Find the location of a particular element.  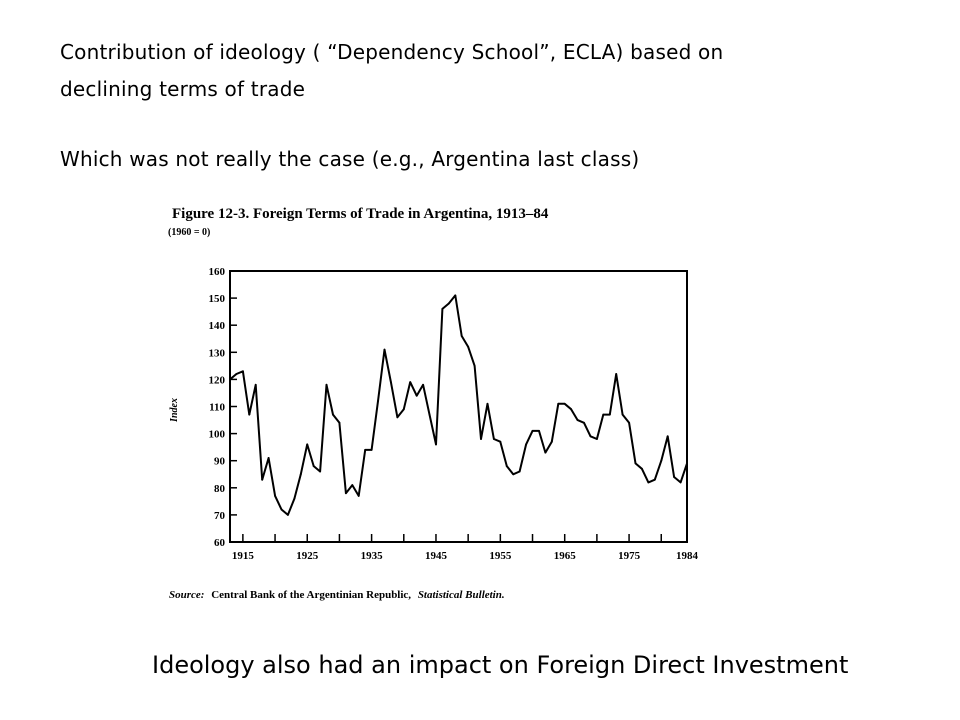

y-tick-label: 150 is located at coordinates (217, 299).